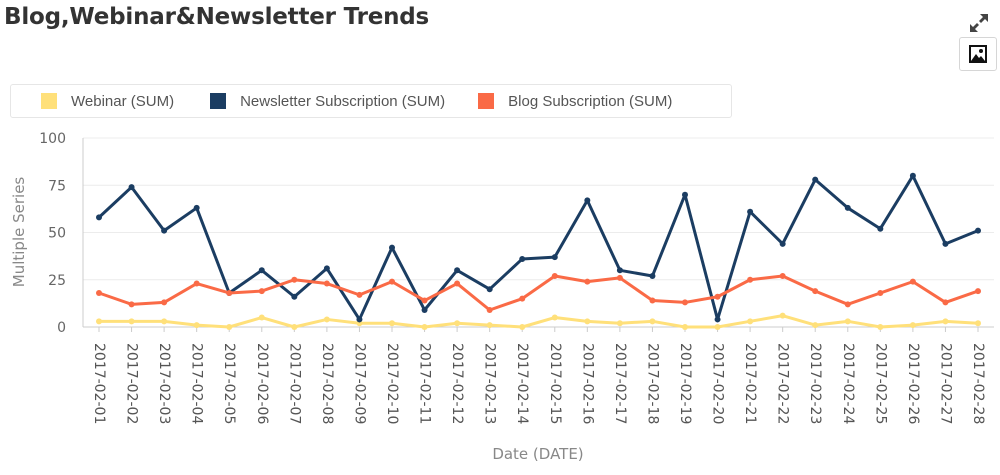 The image size is (1000, 475). What do you see at coordinates (262, 383) in the screenshot?
I see `x-tick-label: 2017-02-06` at bounding box center [262, 383].